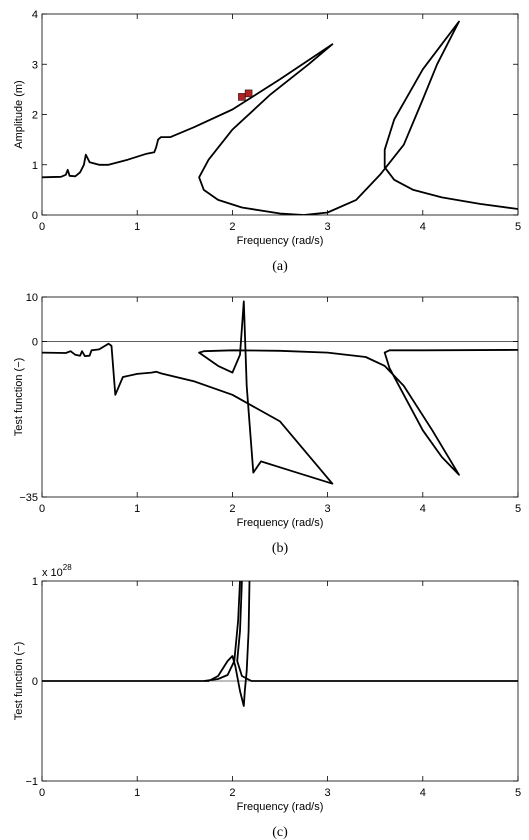 This screenshot has height=840, width=529. Describe the element at coordinates (19, 114) in the screenshot. I see `y-axis-label: Amplitude (m)` at that location.